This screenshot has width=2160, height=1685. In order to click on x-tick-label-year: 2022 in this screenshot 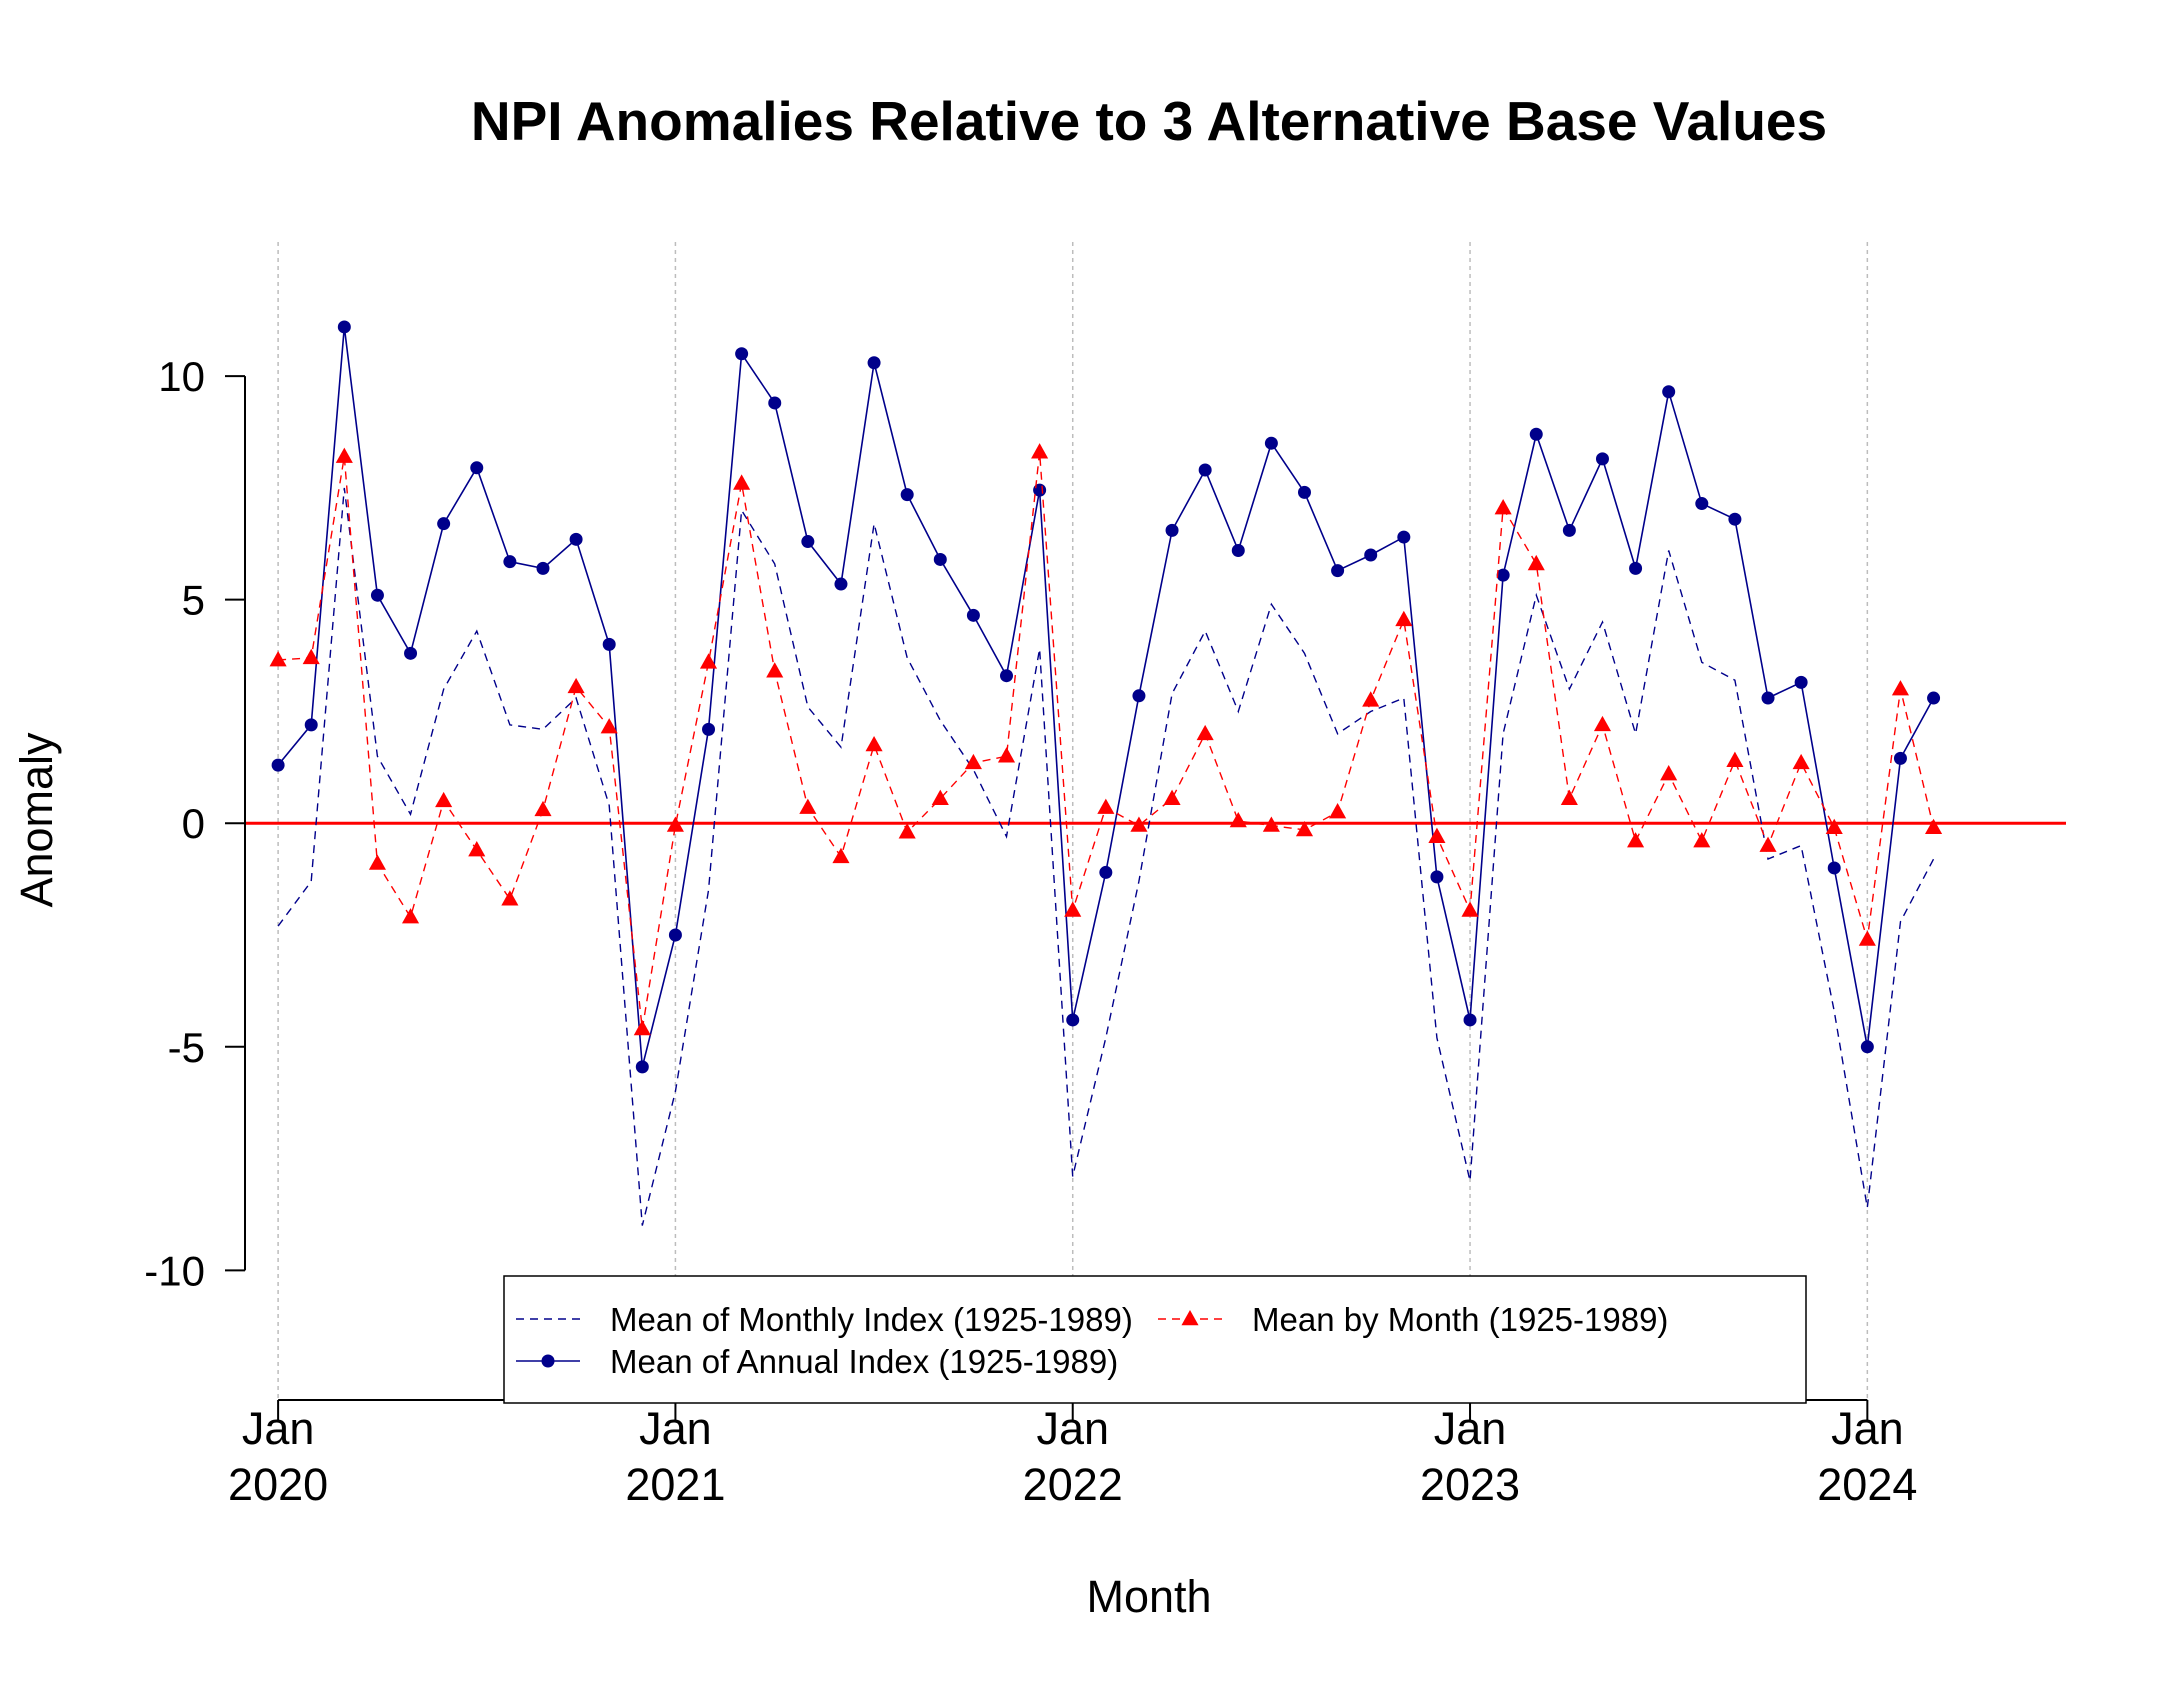, I will do `click(1073, 1484)`.